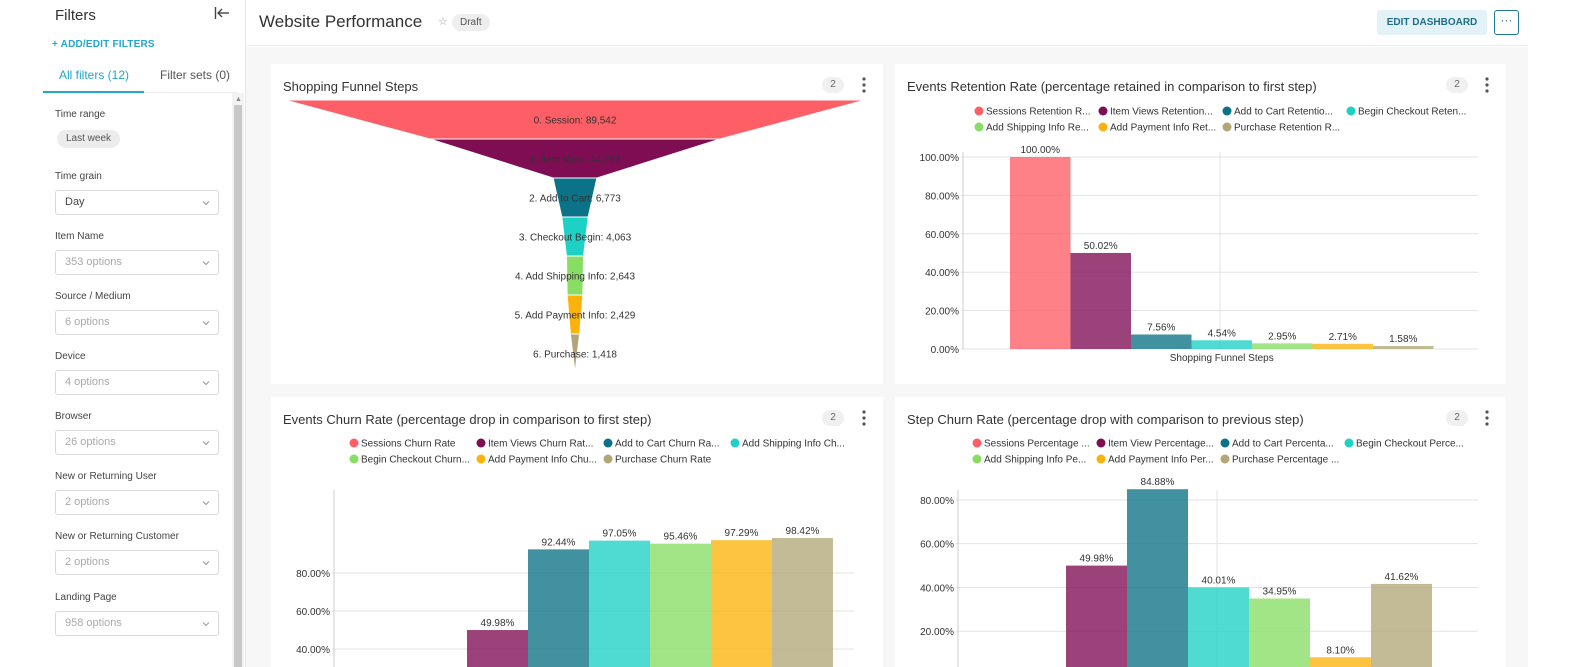  Describe the element at coordinates (1222, 358) in the screenshot. I see `x-axis-label: Shopping Funnel Steps` at that location.